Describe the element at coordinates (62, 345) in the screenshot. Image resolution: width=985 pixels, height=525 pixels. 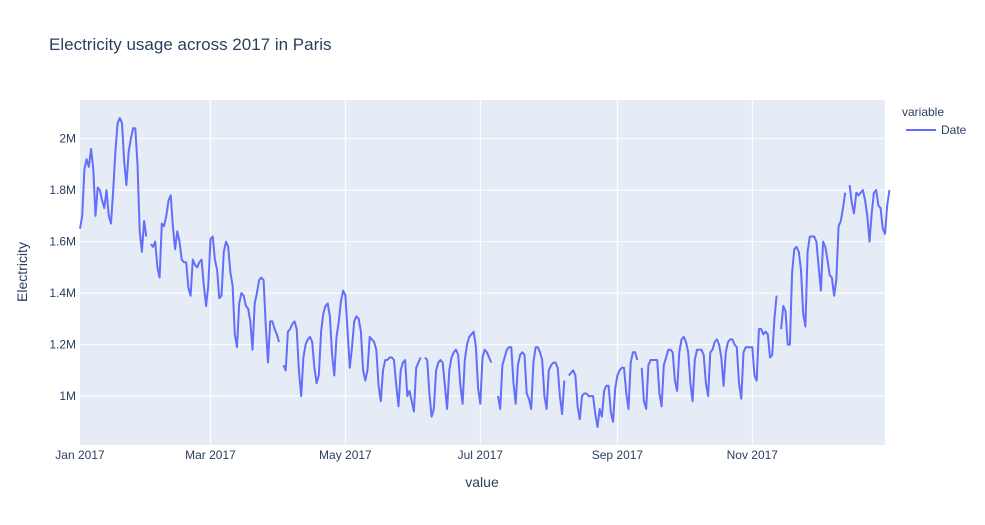
I see `y-tick-label: 1.2M` at that location.